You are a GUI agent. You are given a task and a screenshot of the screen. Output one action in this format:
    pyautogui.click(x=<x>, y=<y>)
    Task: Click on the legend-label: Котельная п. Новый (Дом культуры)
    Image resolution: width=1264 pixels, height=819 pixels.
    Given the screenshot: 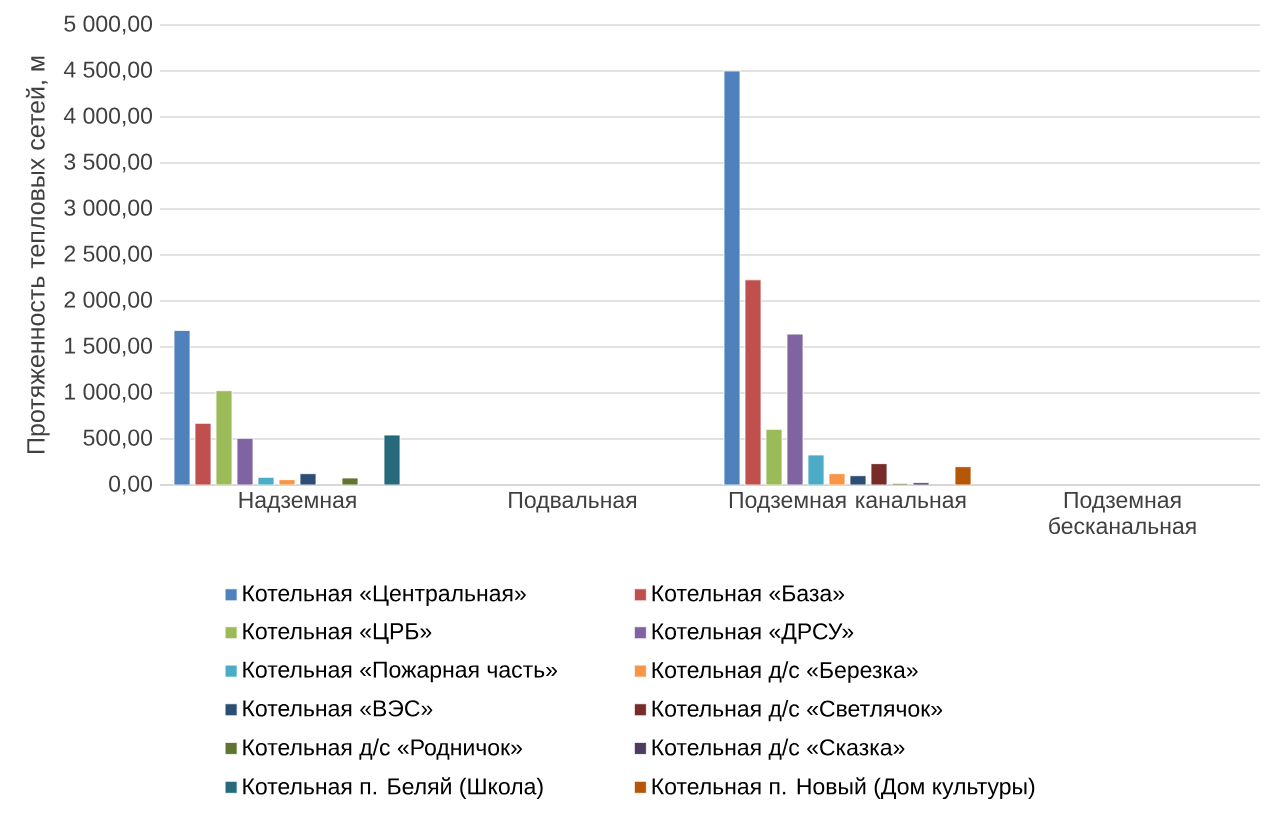 What is the action you would take?
    pyautogui.click(x=843, y=788)
    